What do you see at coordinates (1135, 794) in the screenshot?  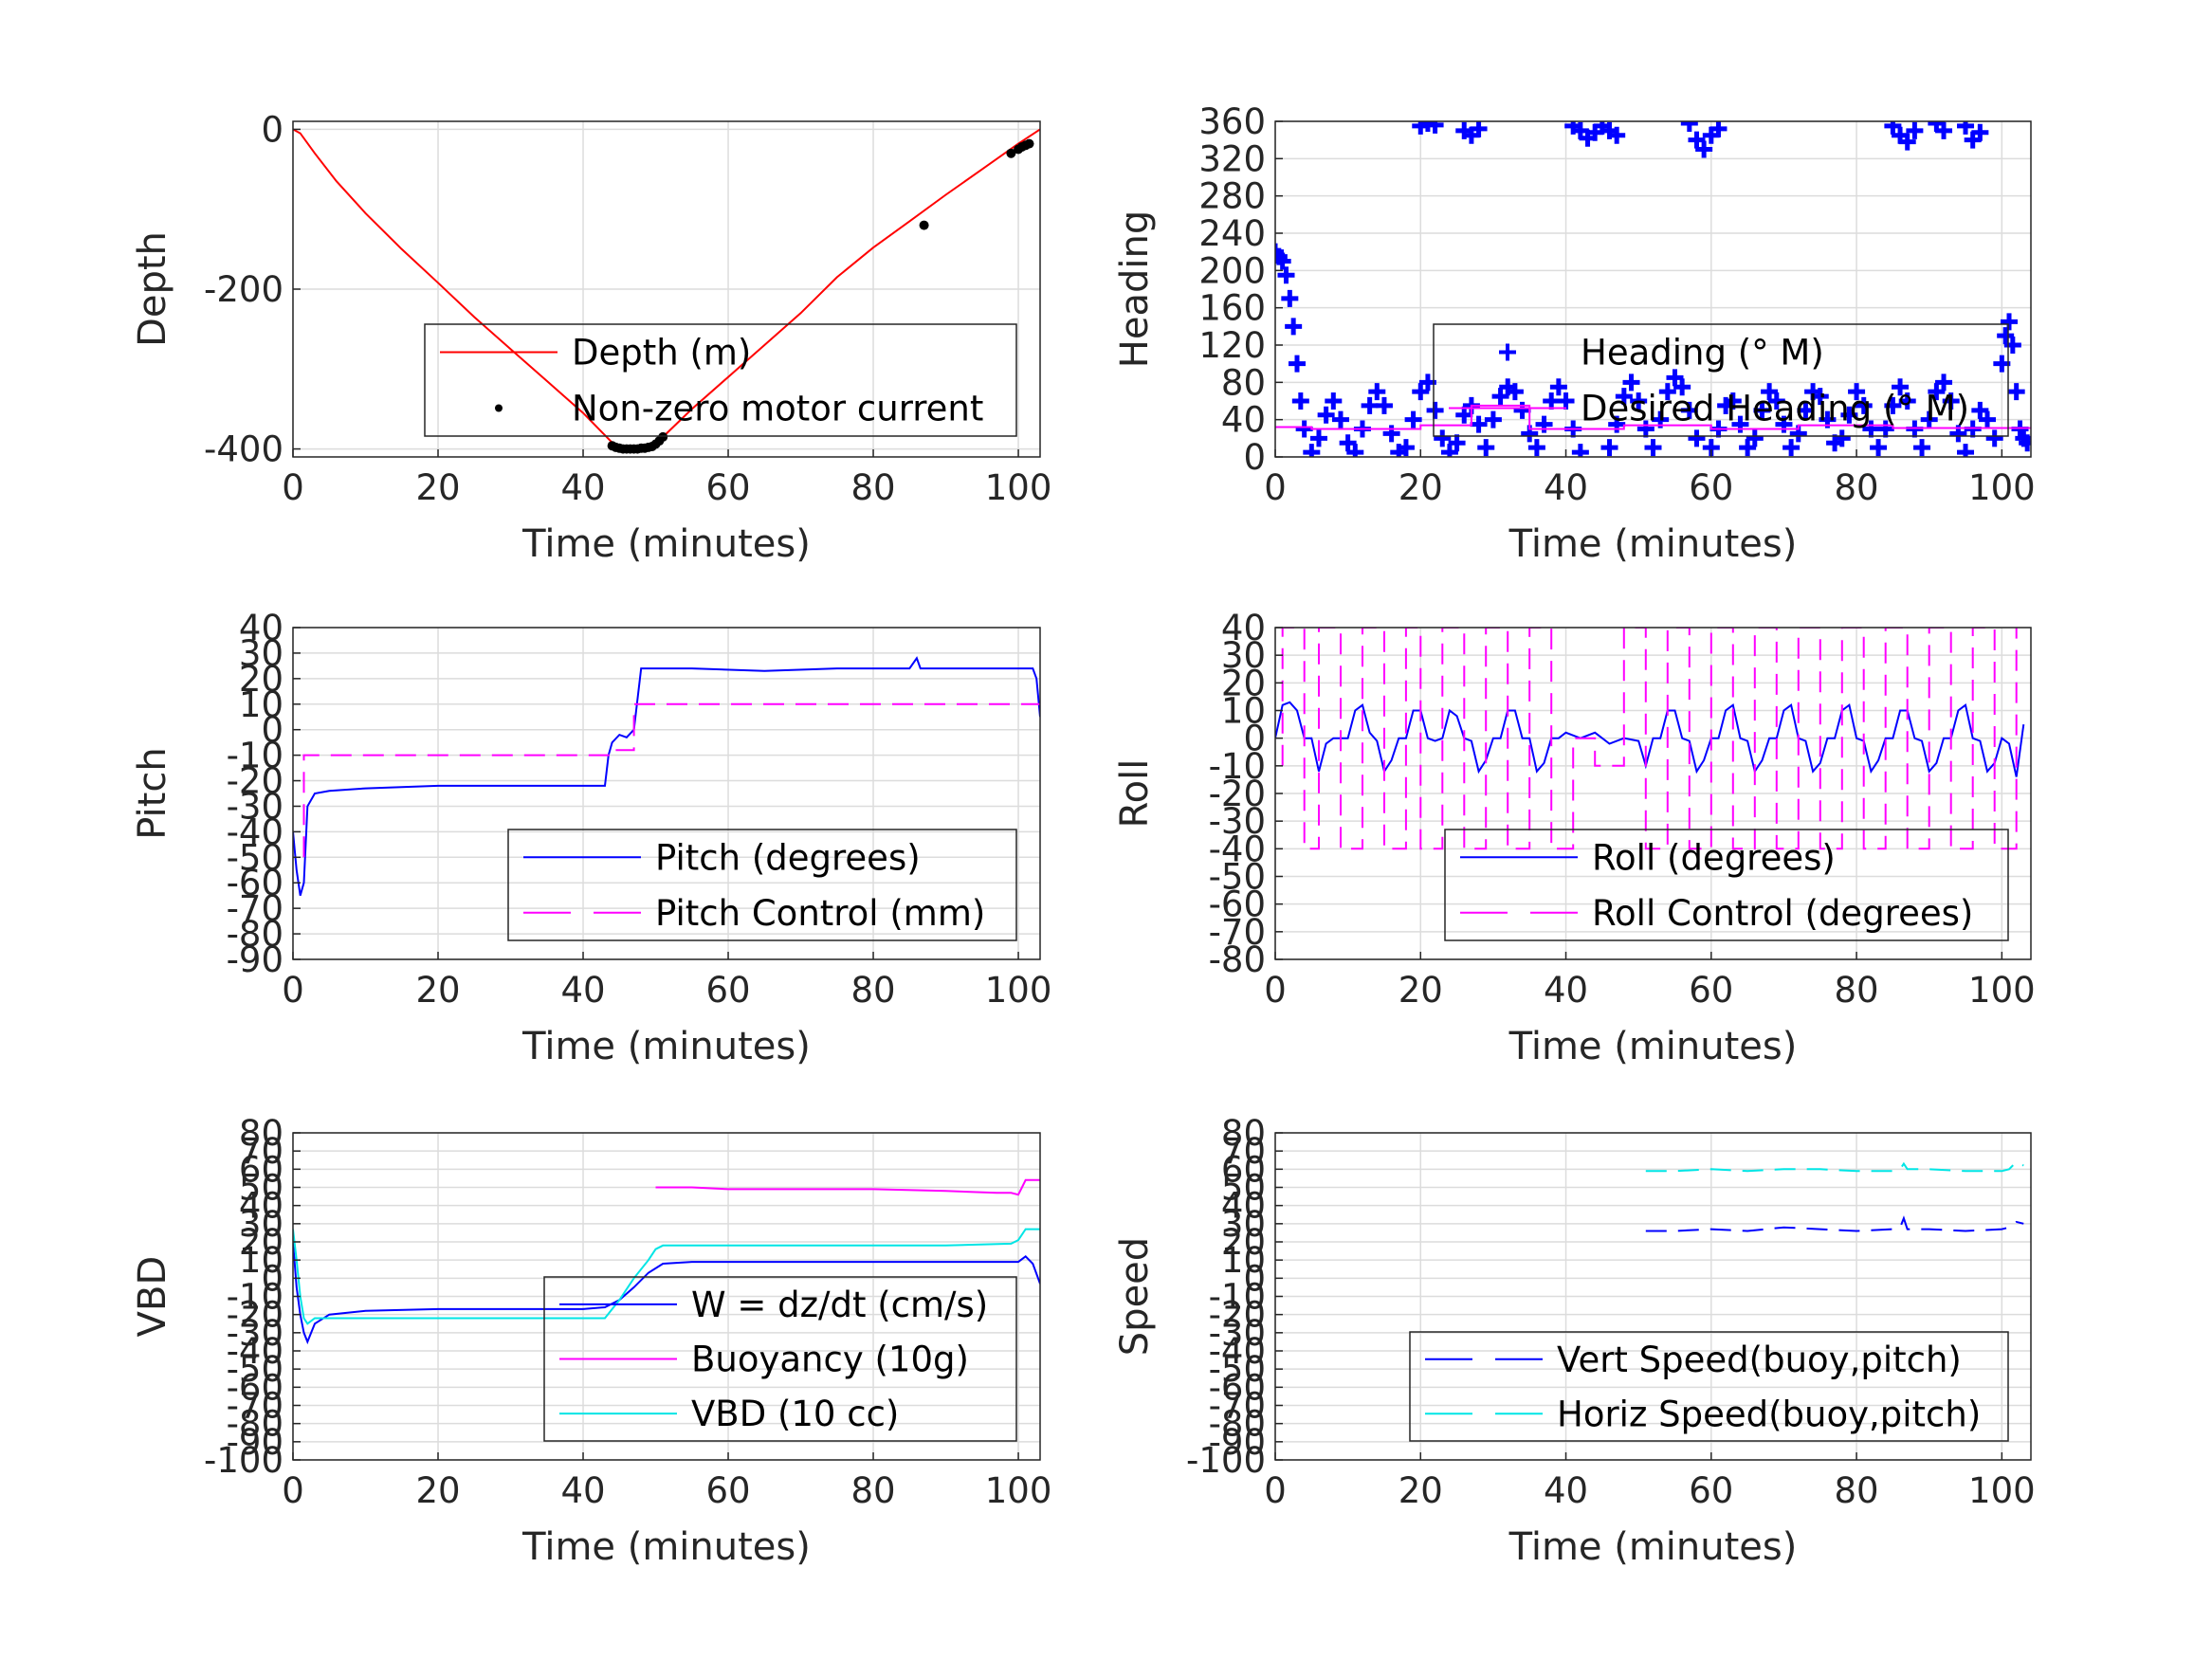 I see `y-axis-label: Roll` at bounding box center [1135, 794].